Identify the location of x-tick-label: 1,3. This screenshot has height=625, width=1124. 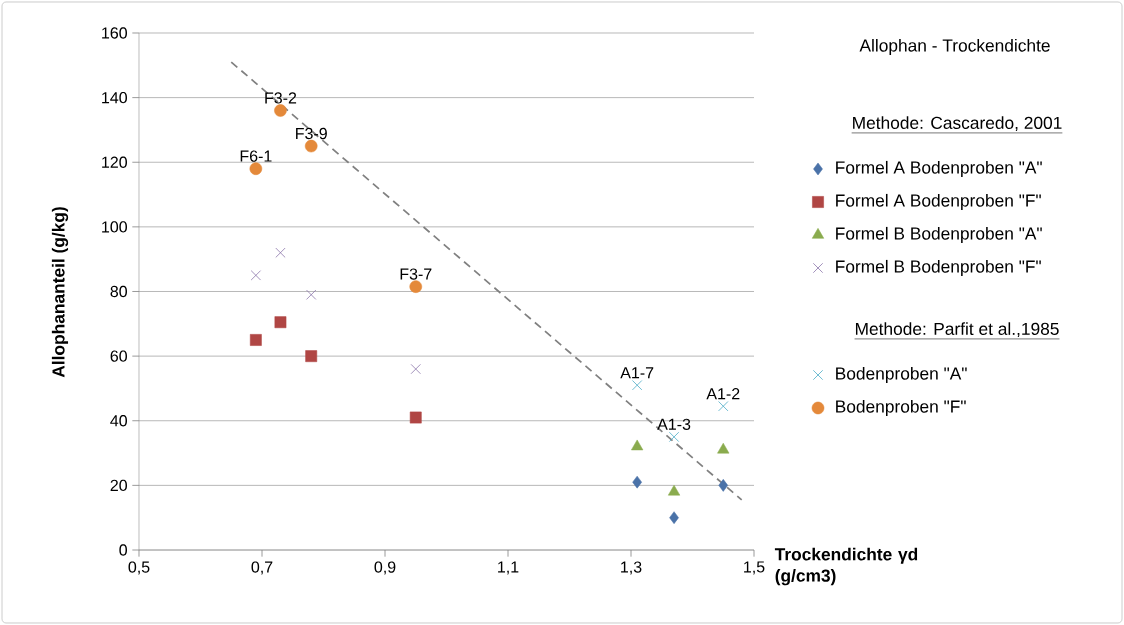
(631, 568).